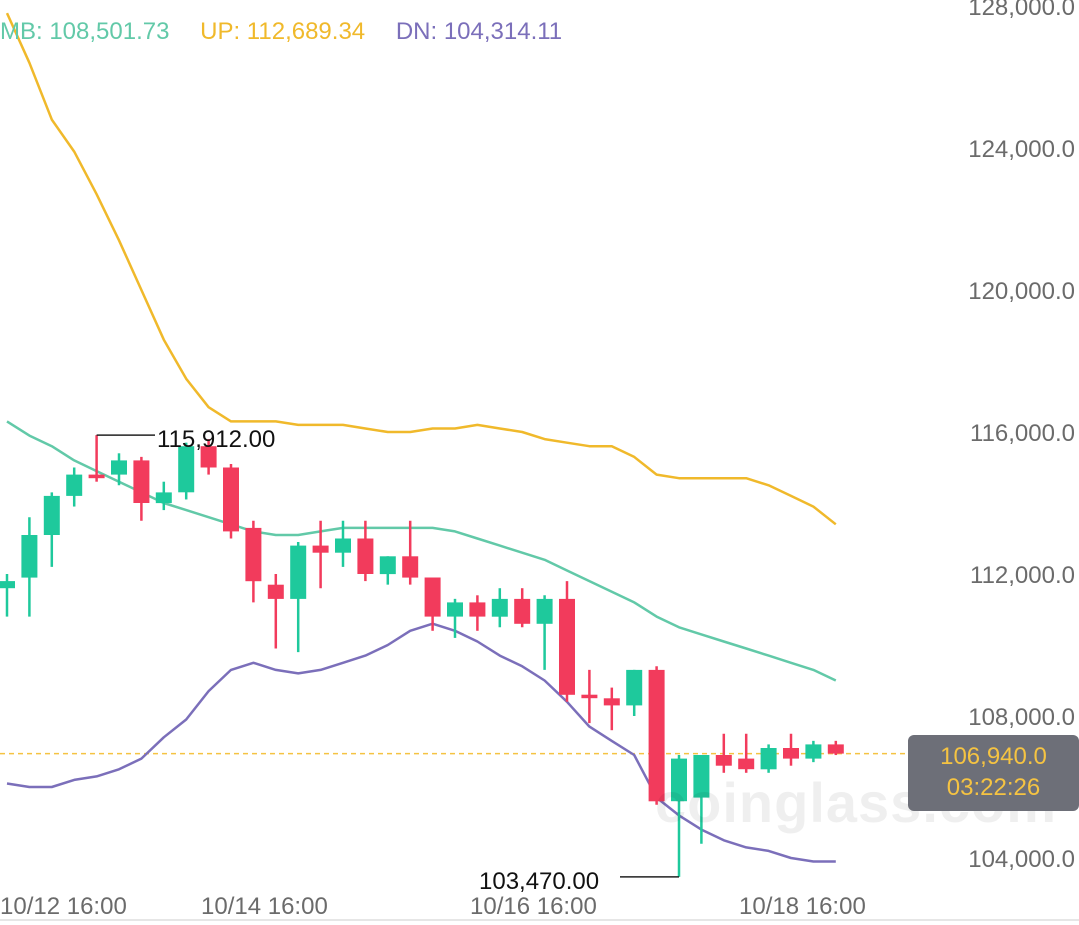  Describe the element at coordinates (216, 439) in the screenshot. I see `high-annotation: 115,912.00` at that location.